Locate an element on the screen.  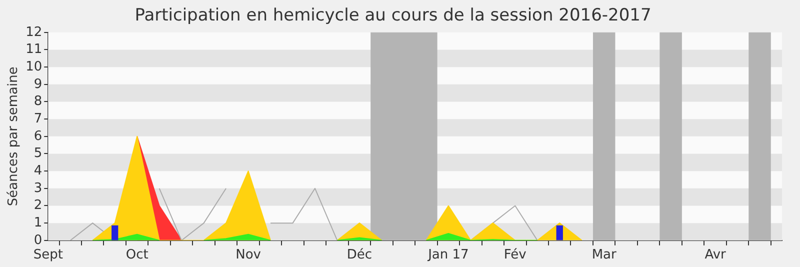
y-tick-label: 9 is located at coordinates (38, 84).